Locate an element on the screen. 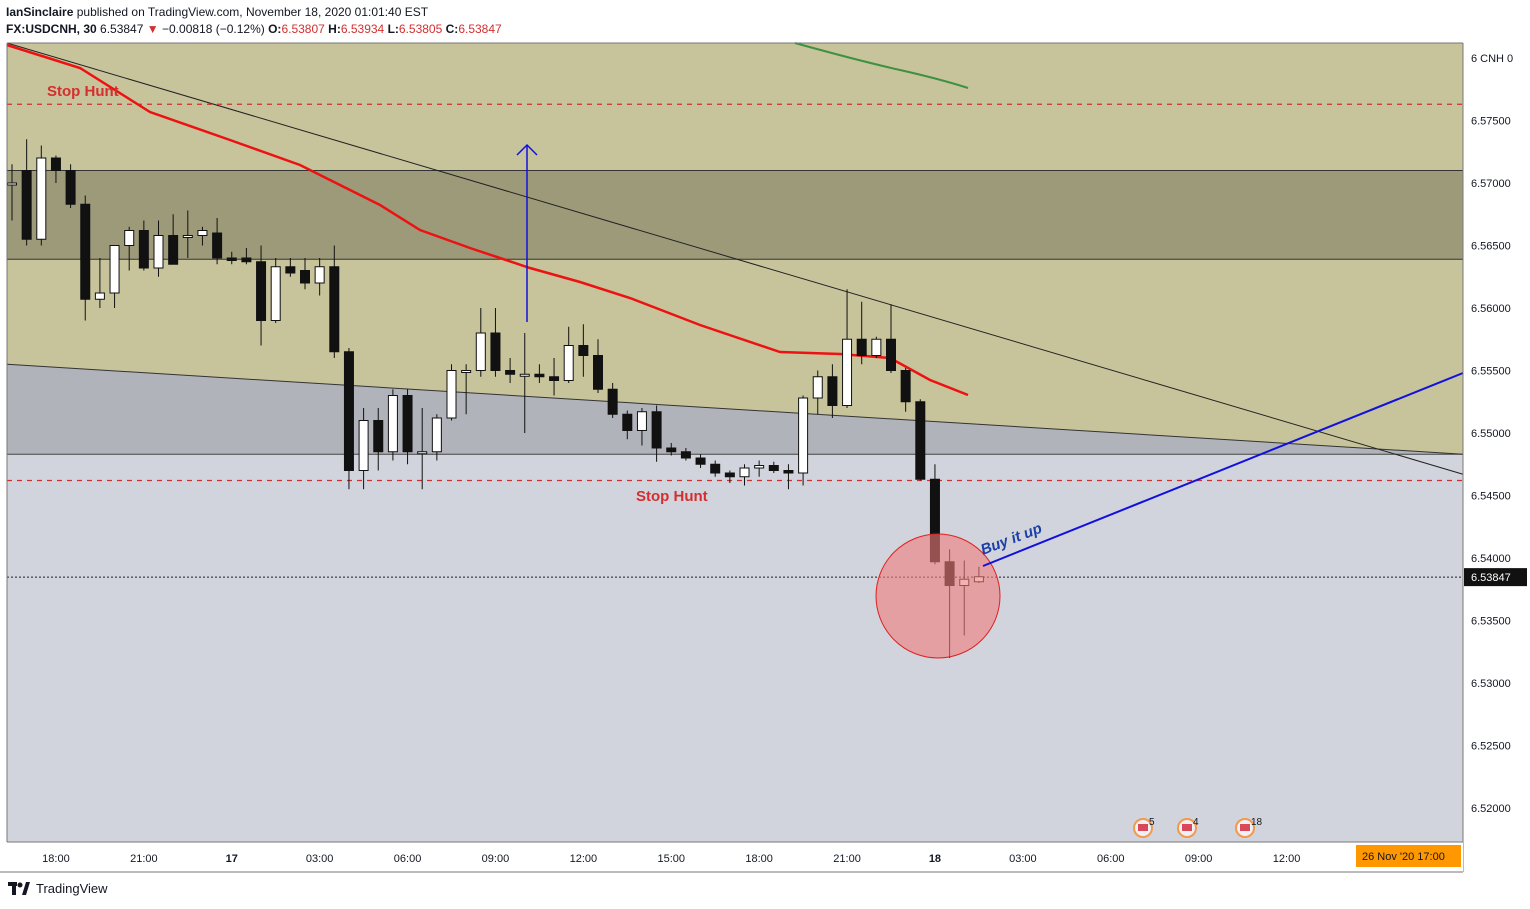  date-tag is located at coordinates (1408, 856).